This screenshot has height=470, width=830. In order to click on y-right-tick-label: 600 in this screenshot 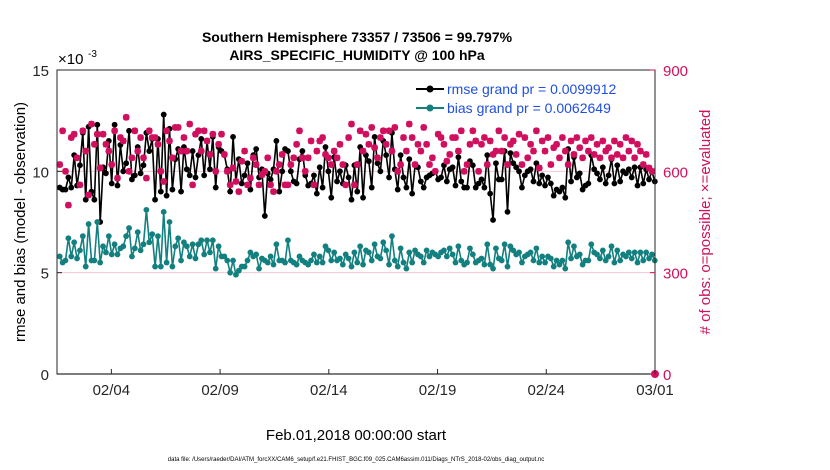, I will do `click(675, 172)`.